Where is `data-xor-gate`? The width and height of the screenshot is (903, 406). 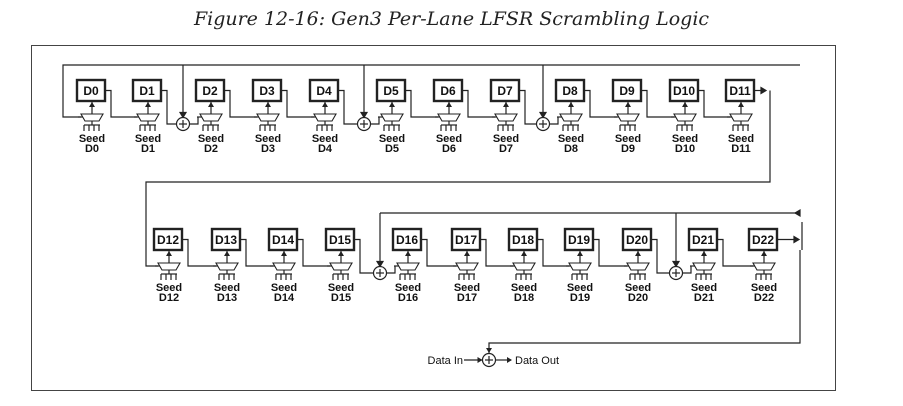
data-xor-gate is located at coordinates (489, 360).